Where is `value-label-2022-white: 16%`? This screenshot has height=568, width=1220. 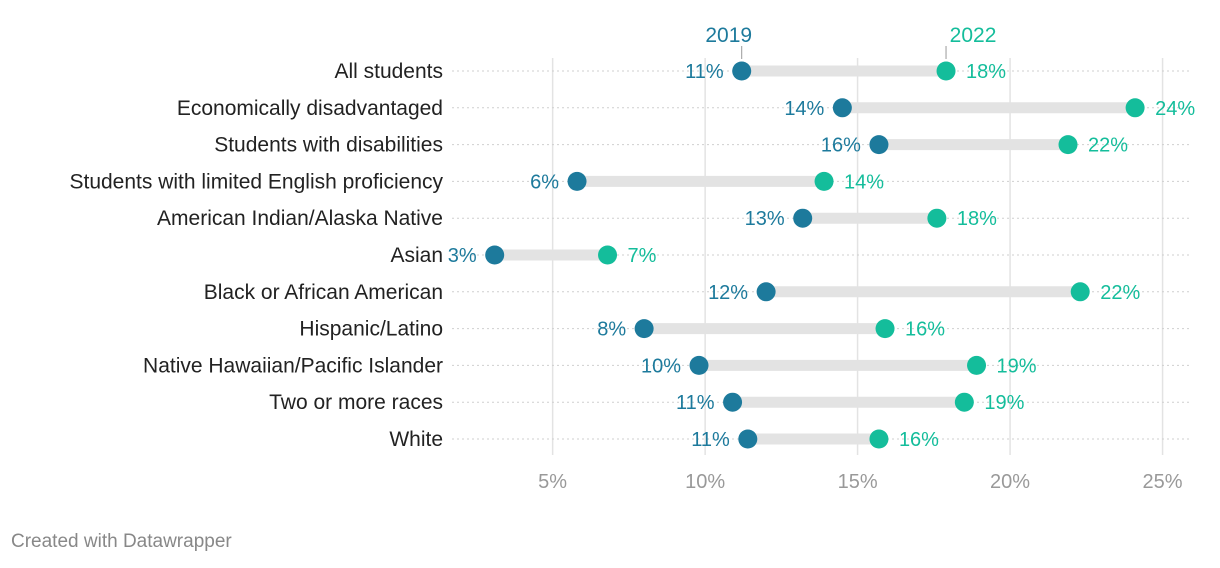
value-label-2022-white: 16% is located at coordinates (919, 440).